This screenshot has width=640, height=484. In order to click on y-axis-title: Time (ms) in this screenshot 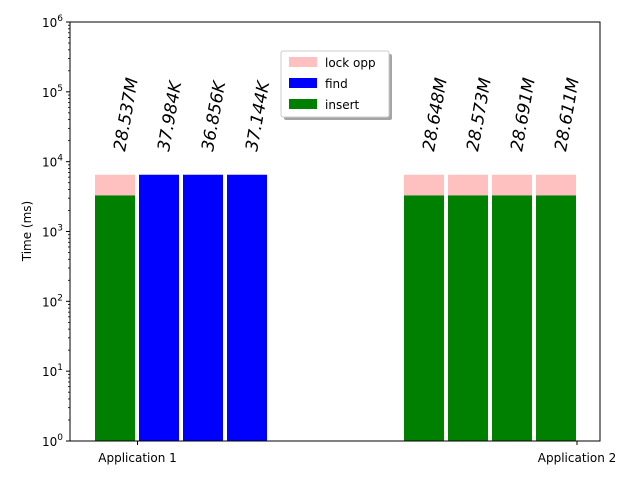, I will do `click(27, 232)`.